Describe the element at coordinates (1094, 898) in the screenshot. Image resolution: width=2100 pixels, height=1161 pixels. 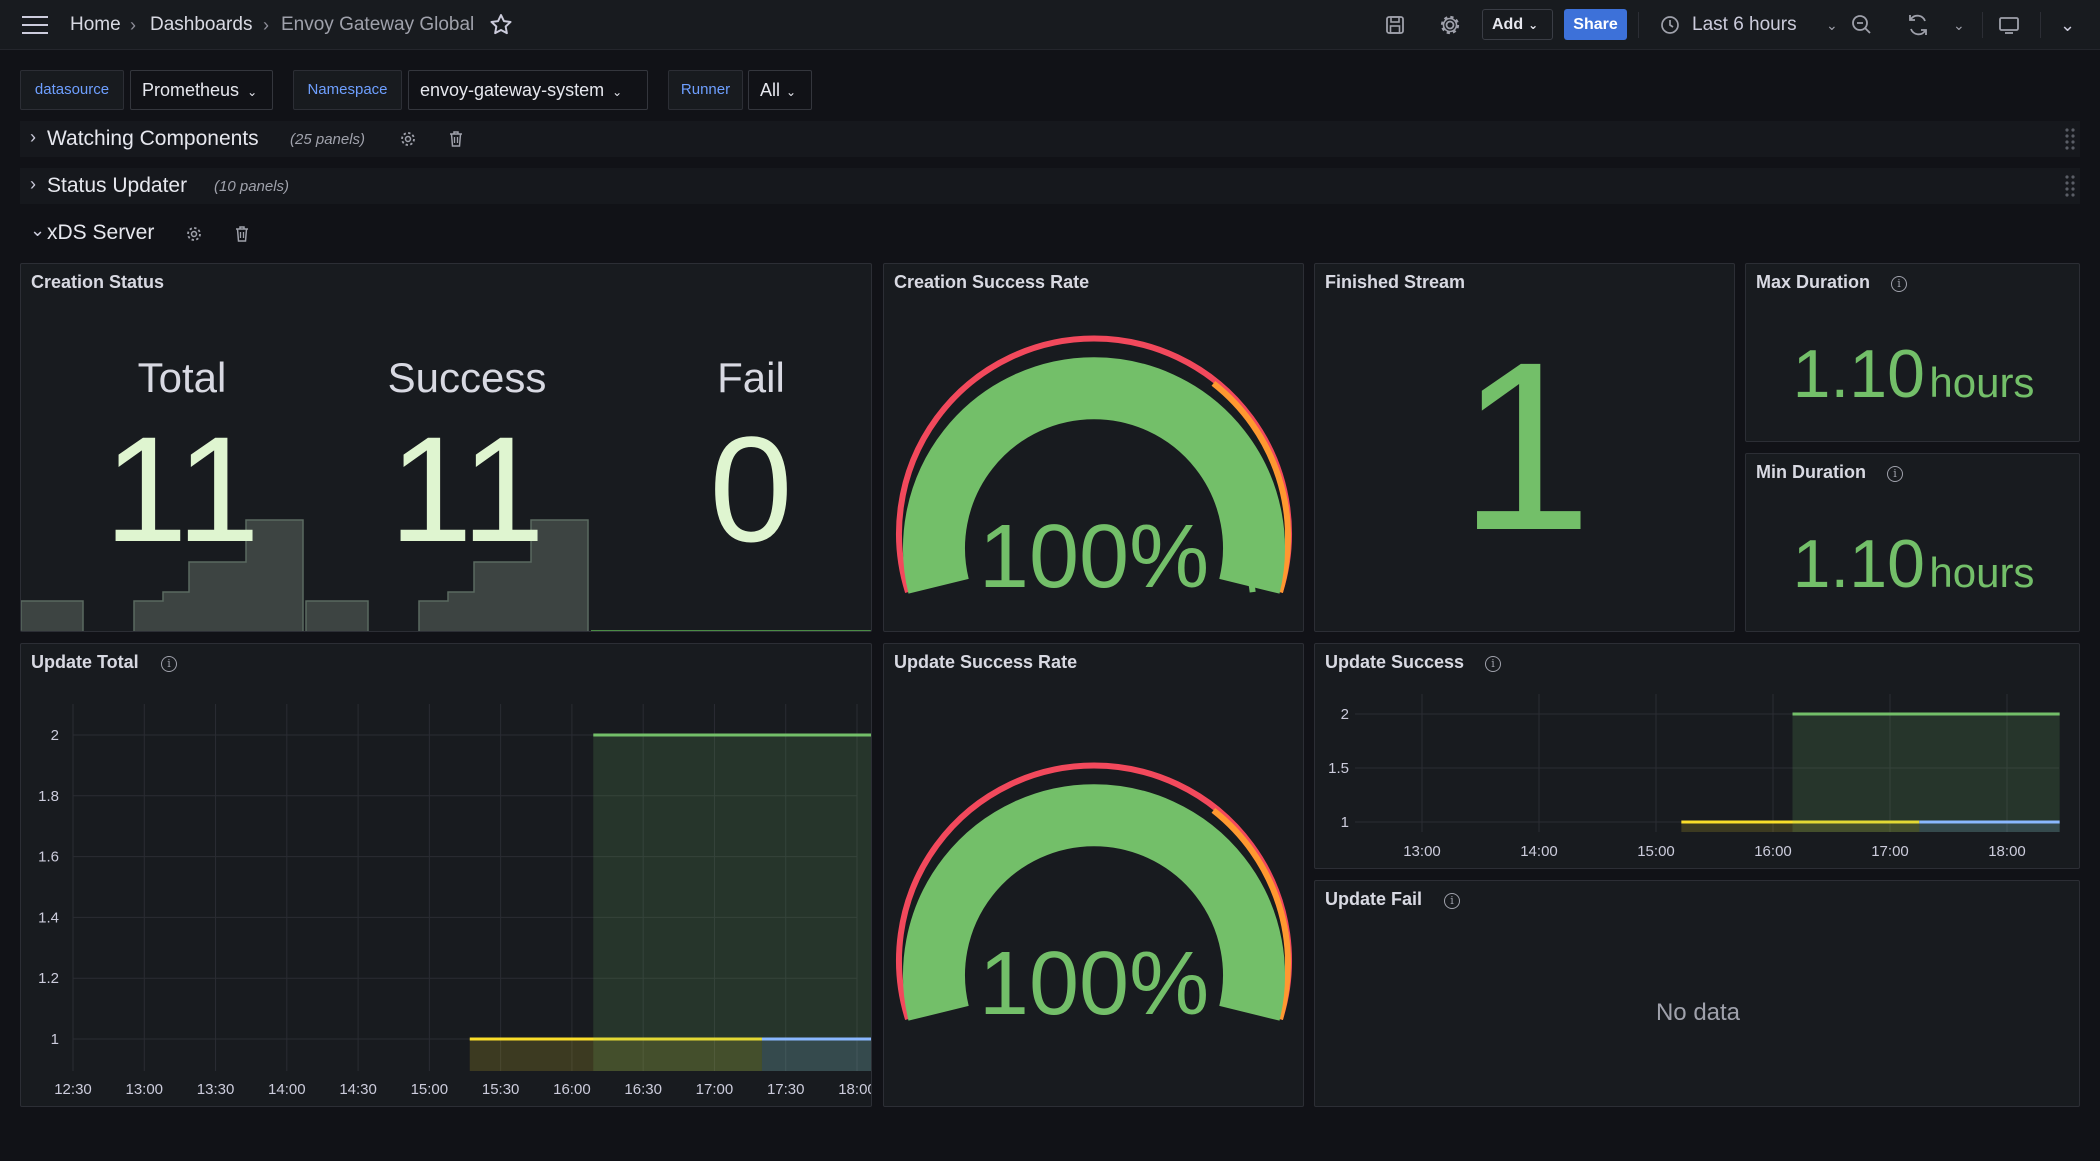
I see `gauge: 100%` at that location.